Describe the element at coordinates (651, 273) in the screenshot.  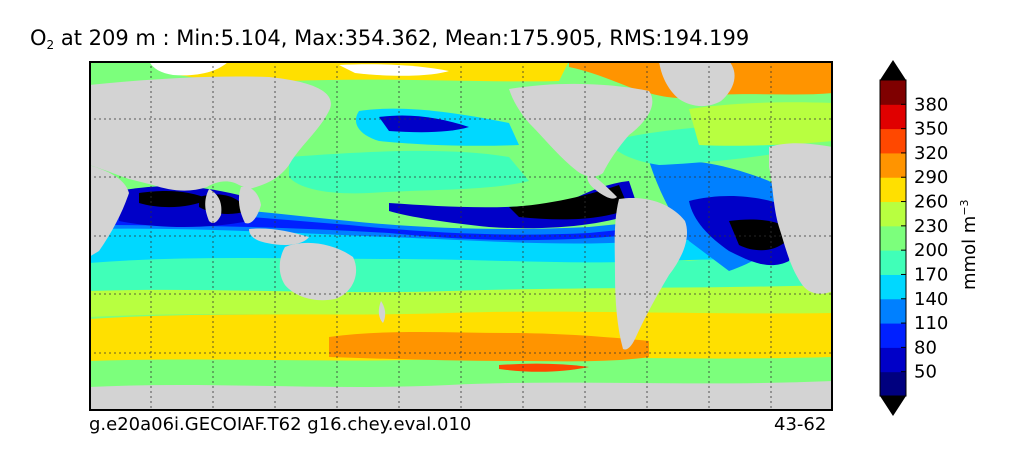
I see `land-south-america` at that location.